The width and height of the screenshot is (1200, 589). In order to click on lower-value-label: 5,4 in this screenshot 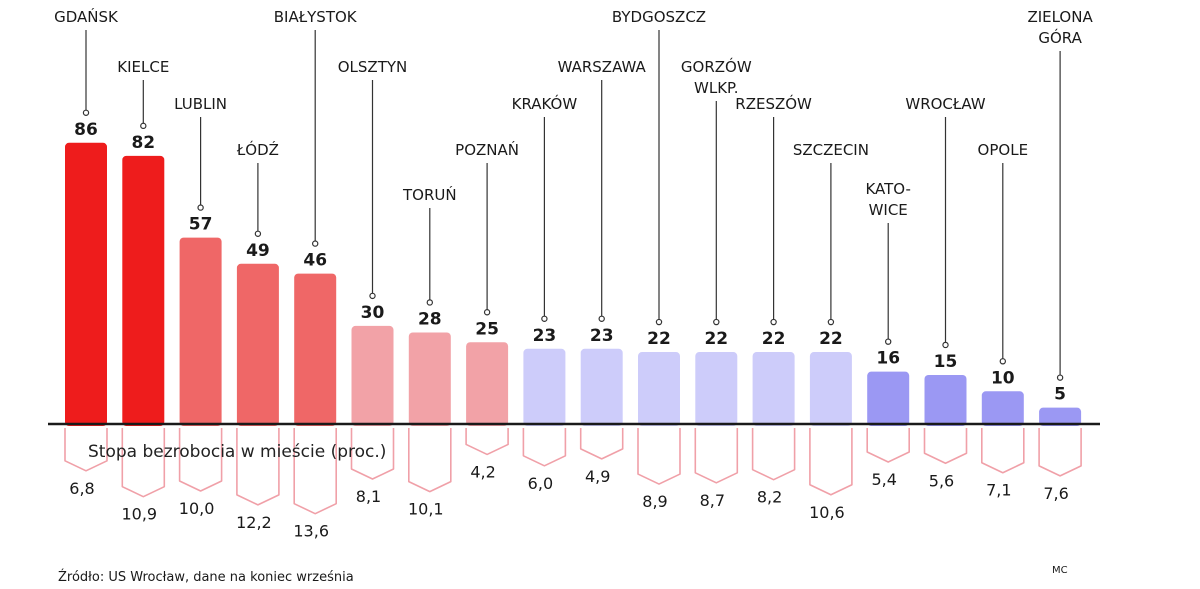, I will do `click(883, 479)`.